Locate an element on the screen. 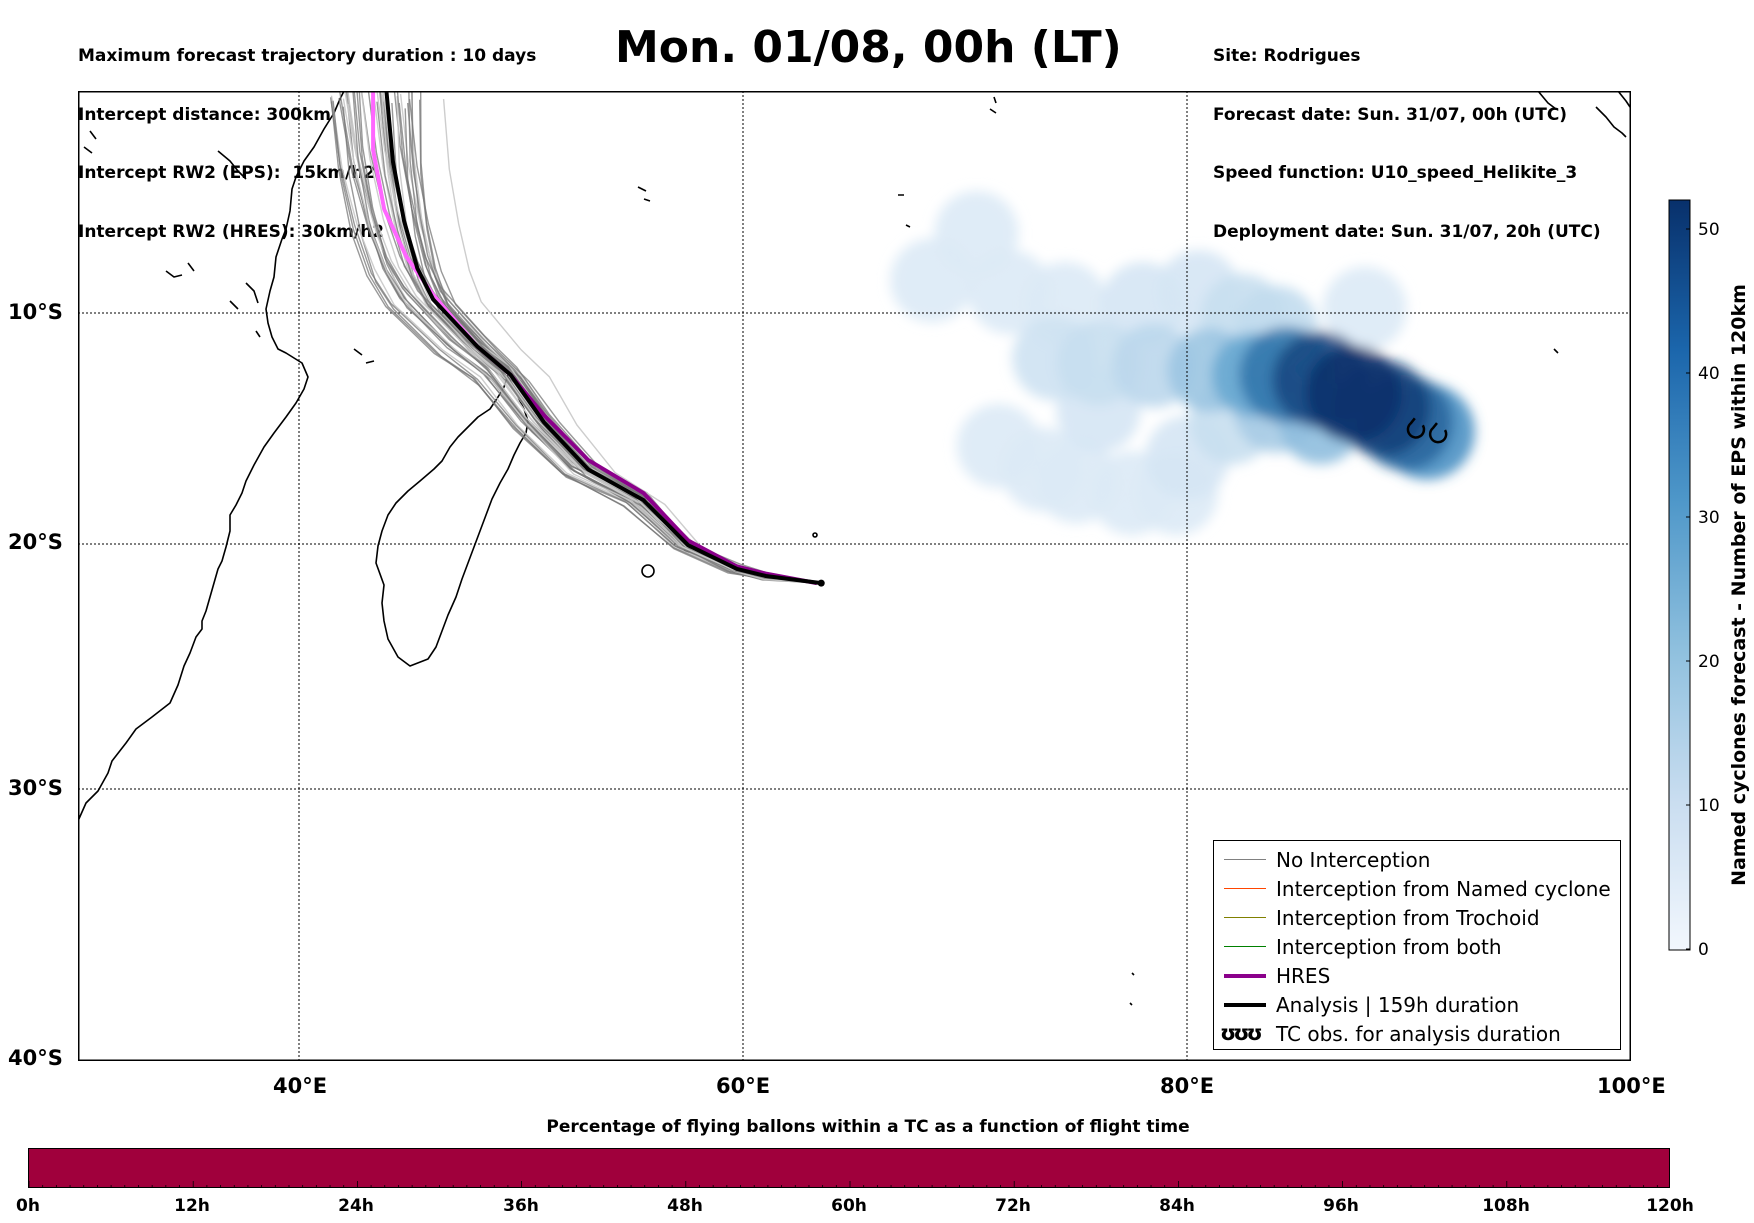  lat-tick-10S: 10°S is located at coordinates (35, 312).